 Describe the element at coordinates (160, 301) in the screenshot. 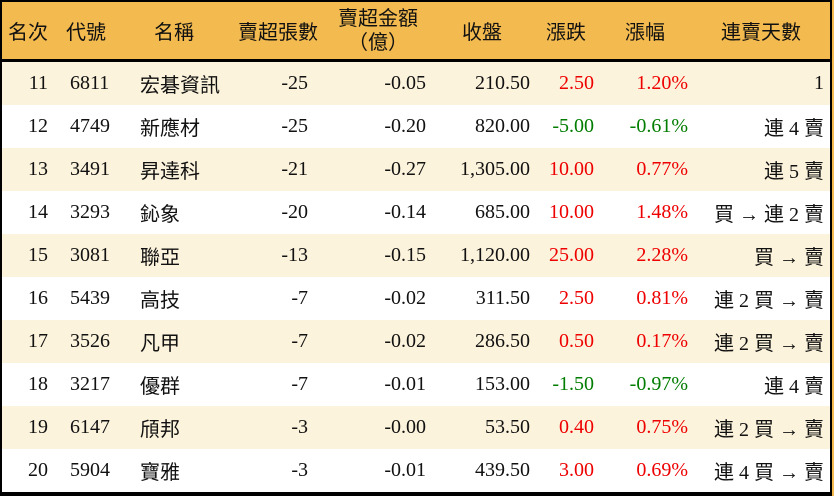

I see `name-cell: 高技` at that location.